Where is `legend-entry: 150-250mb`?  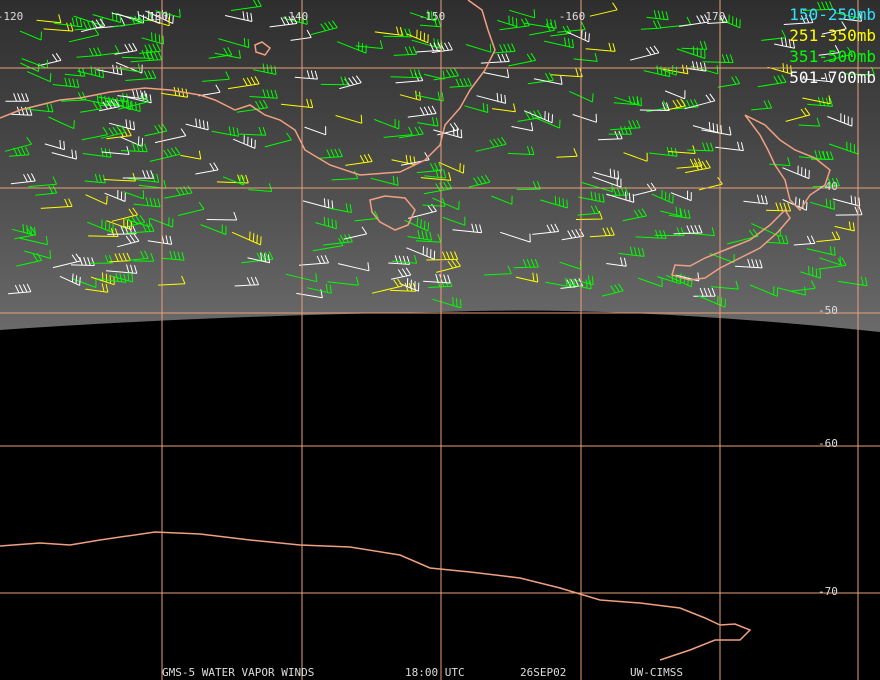 legend-entry: 150-250mb is located at coordinates (832, 14).